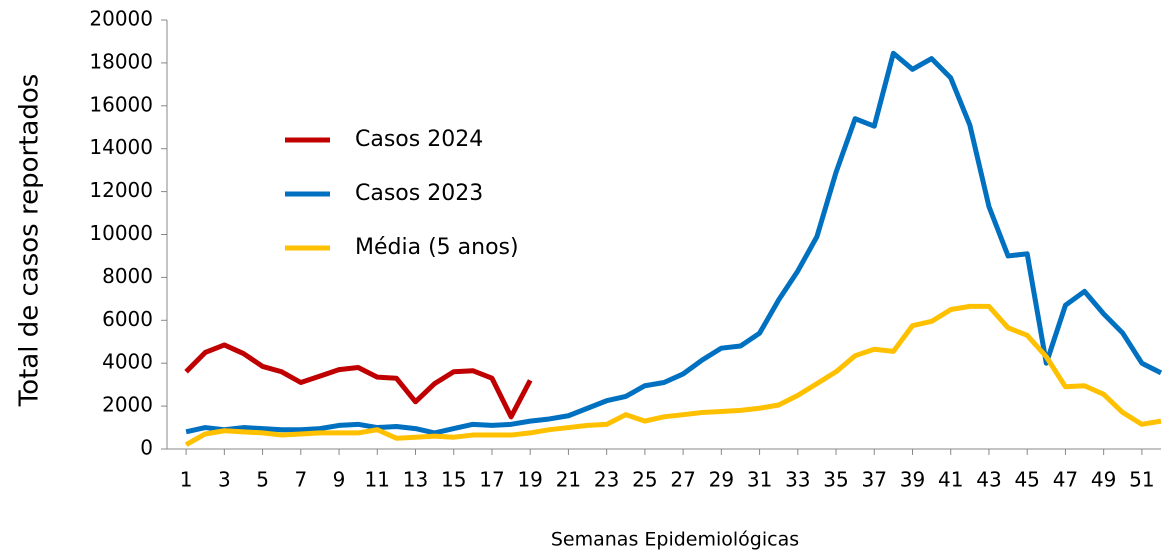 Image resolution: width=1163 pixels, height=558 pixels. Describe the element at coordinates (1065, 480) in the screenshot. I see `x-tick-label: 47` at that location.